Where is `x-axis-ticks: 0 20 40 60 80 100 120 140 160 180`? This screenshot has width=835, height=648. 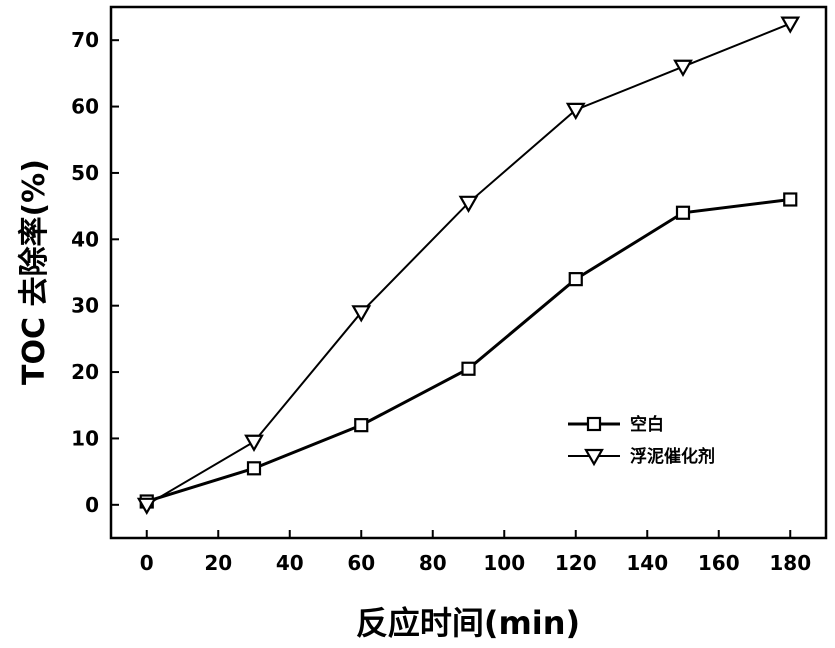 x-axis-ticks: 0 20 40 60 80 100 120 140 160 180 is located at coordinates (475, 552).